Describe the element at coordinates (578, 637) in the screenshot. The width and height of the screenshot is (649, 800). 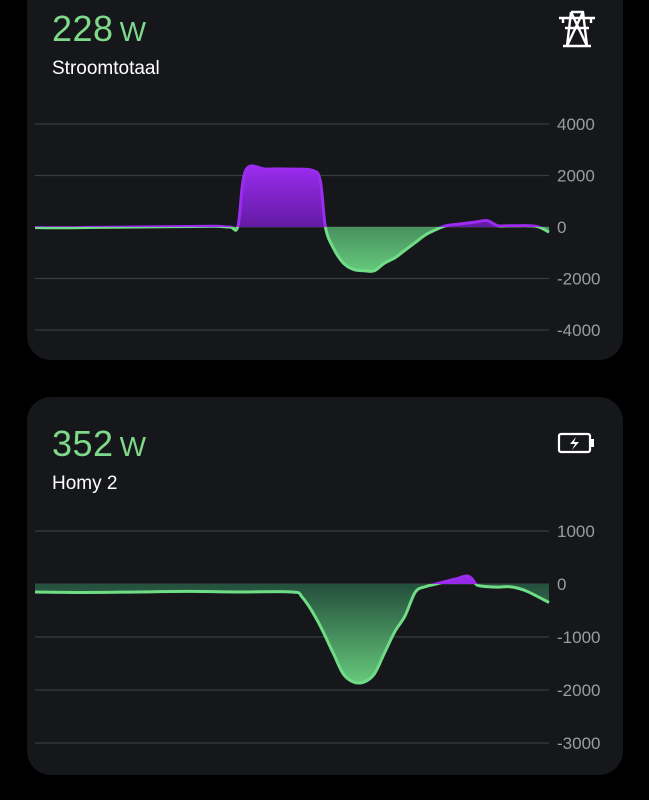
I see `y-tick-label: -1000` at that location.